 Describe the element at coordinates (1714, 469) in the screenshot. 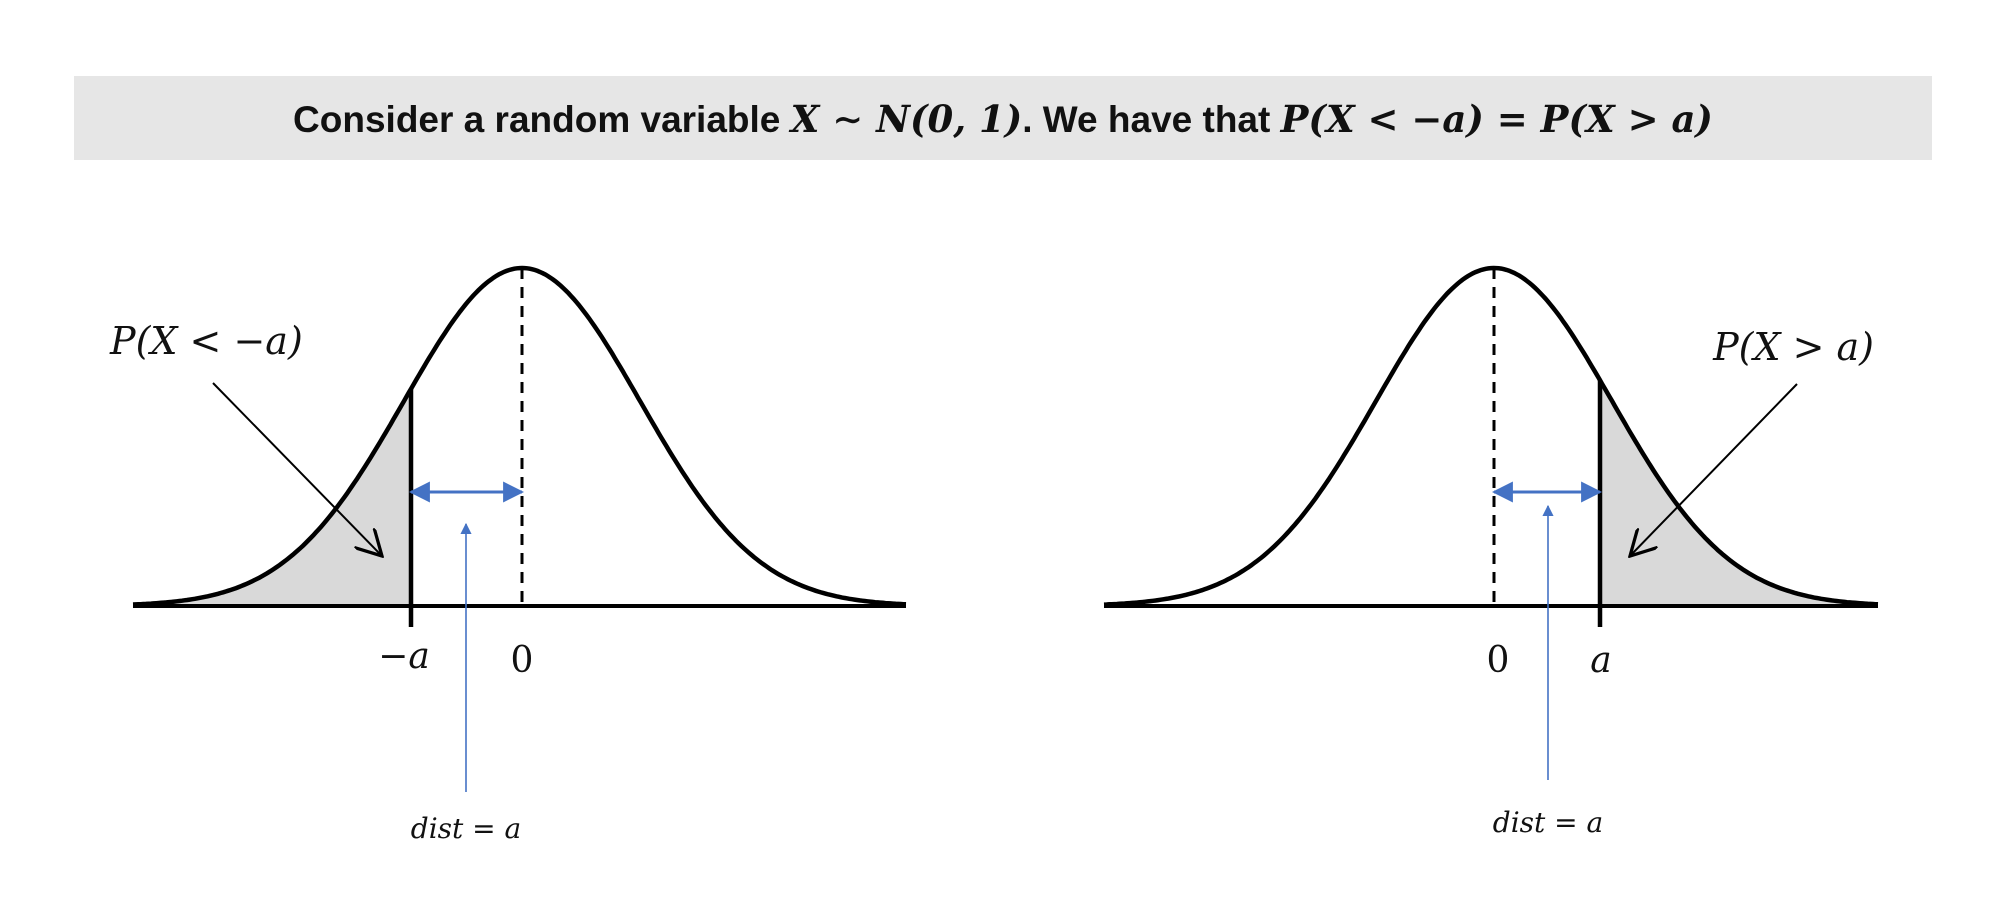

I see `right-area-pointer` at that location.